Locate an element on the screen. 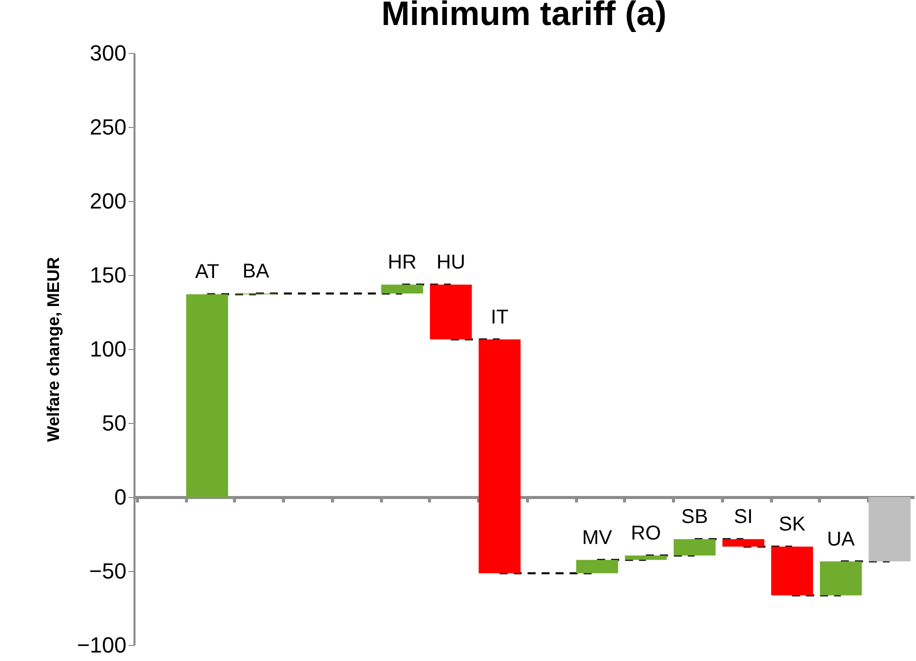 This screenshot has height=661, width=916. x-tick-label: IT is located at coordinates (499, 317).